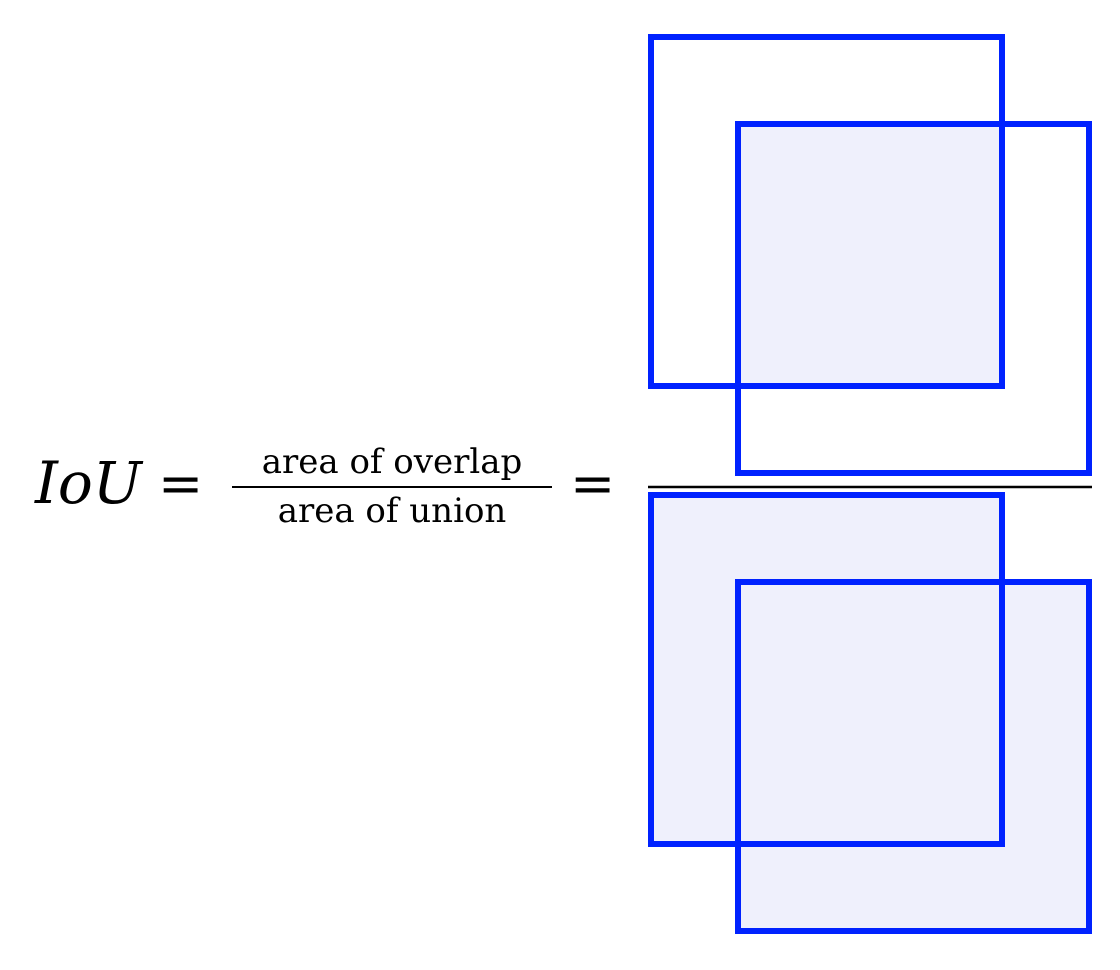  I want to click on formula-equals-2: =, so click(592, 483).